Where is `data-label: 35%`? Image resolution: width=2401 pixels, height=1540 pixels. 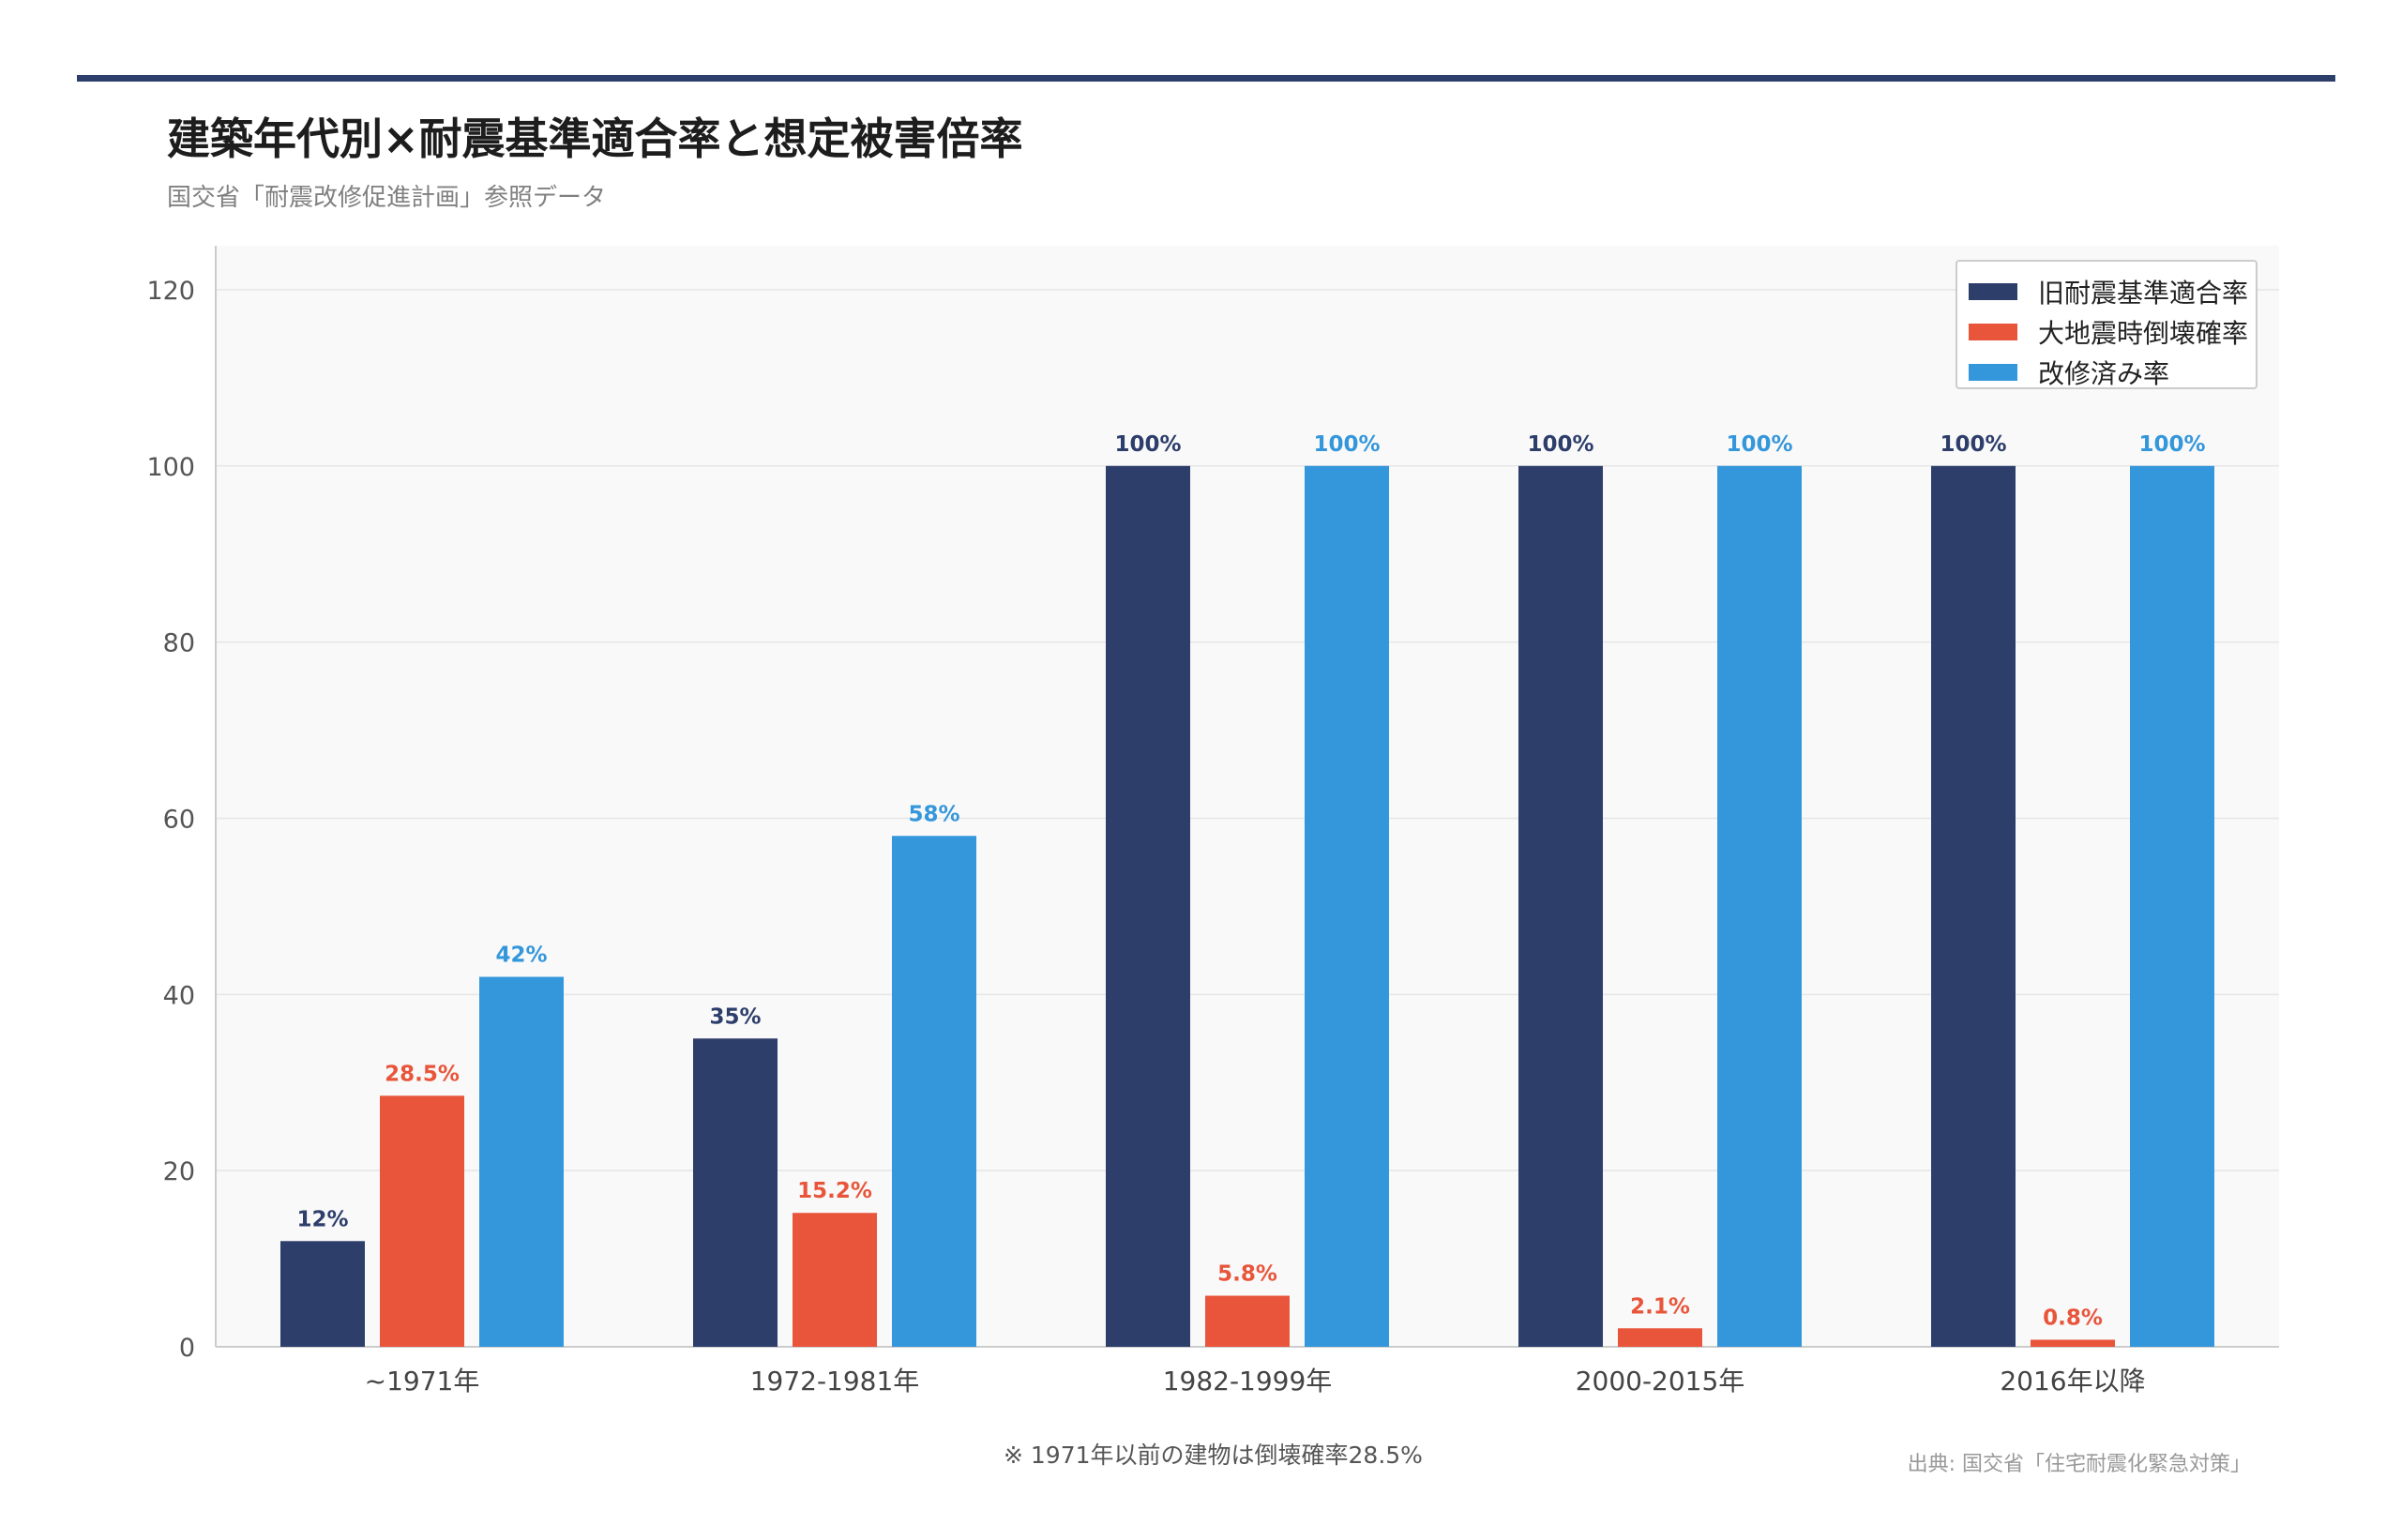
data-label: 35% is located at coordinates (735, 1016).